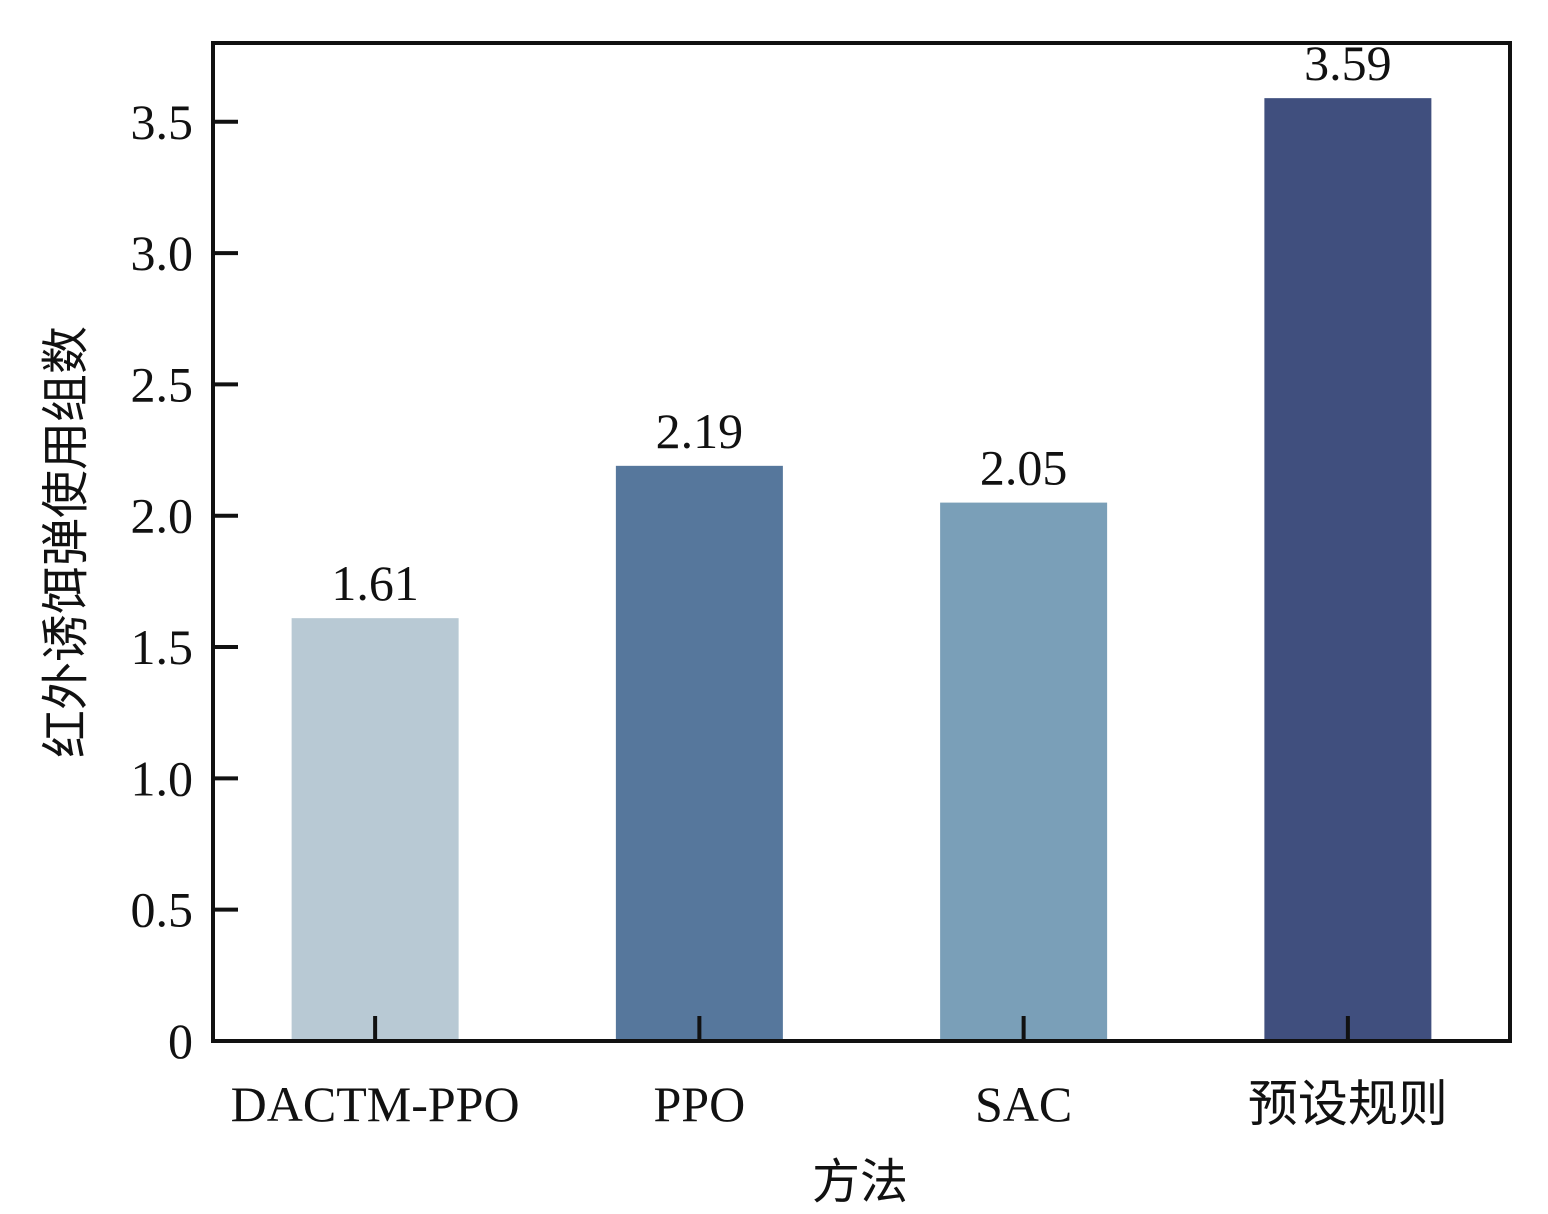  Describe the element at coordinates (162, 384) in the screenshot. I see `y-tick-label-5: 2.5` at that location.